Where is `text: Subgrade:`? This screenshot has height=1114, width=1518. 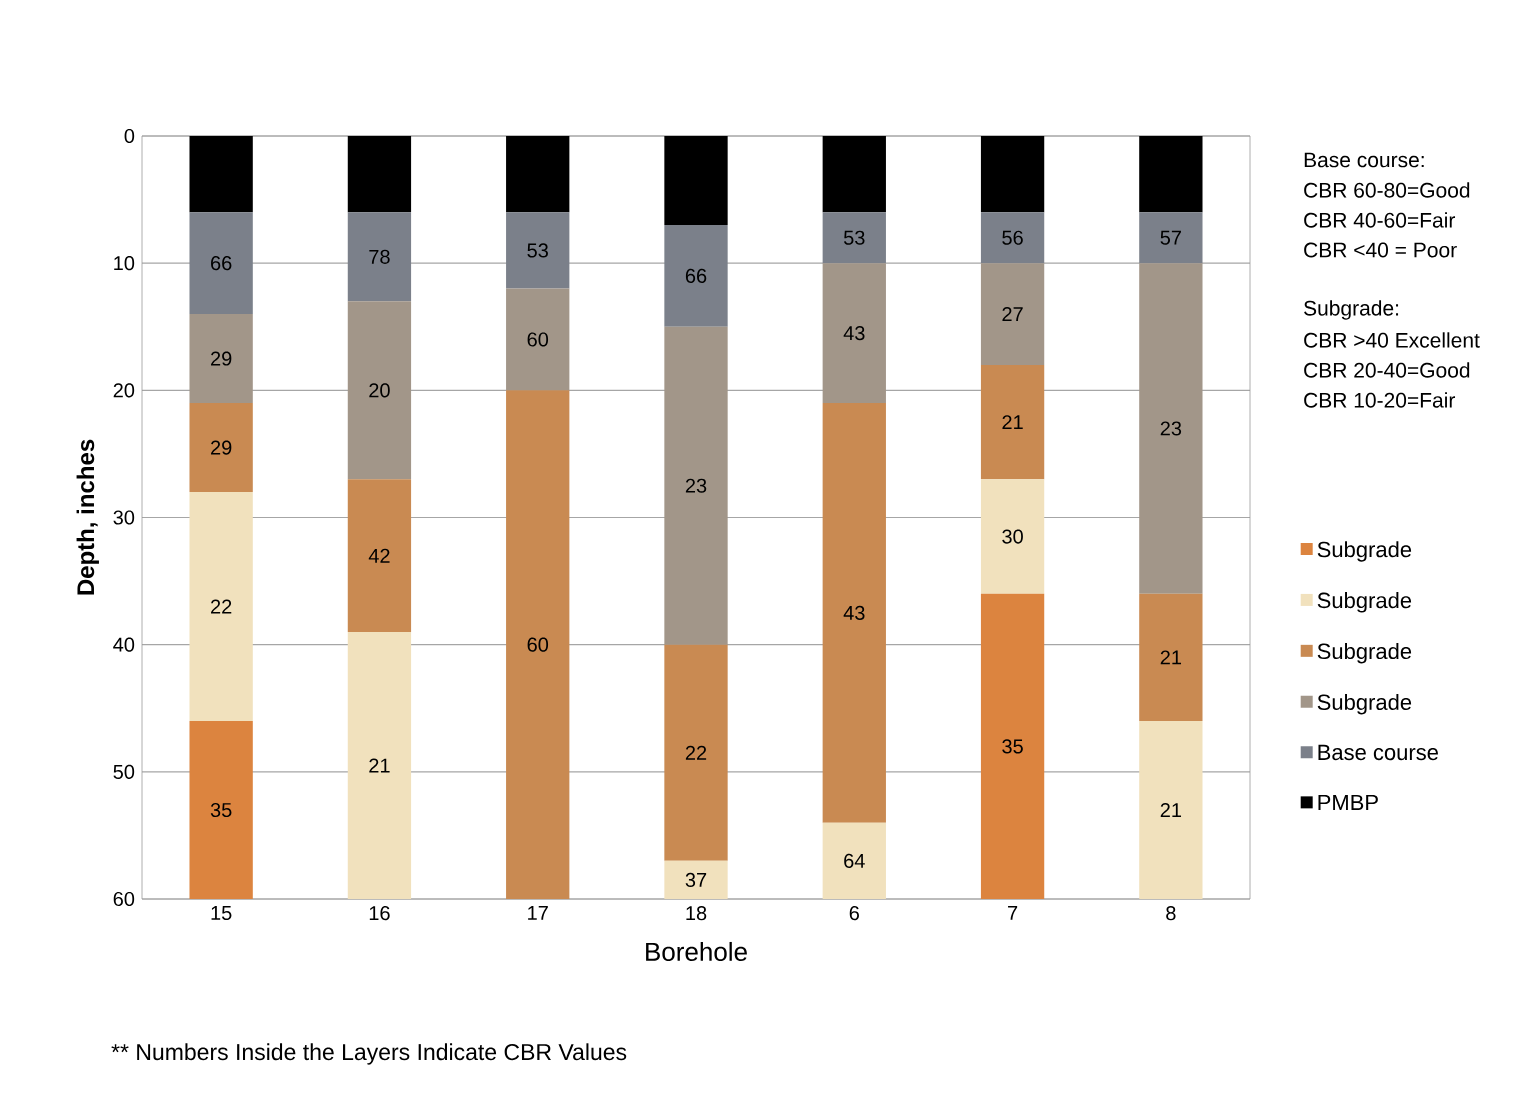 text: Subgrade: is located at coordinates (1351, 310).